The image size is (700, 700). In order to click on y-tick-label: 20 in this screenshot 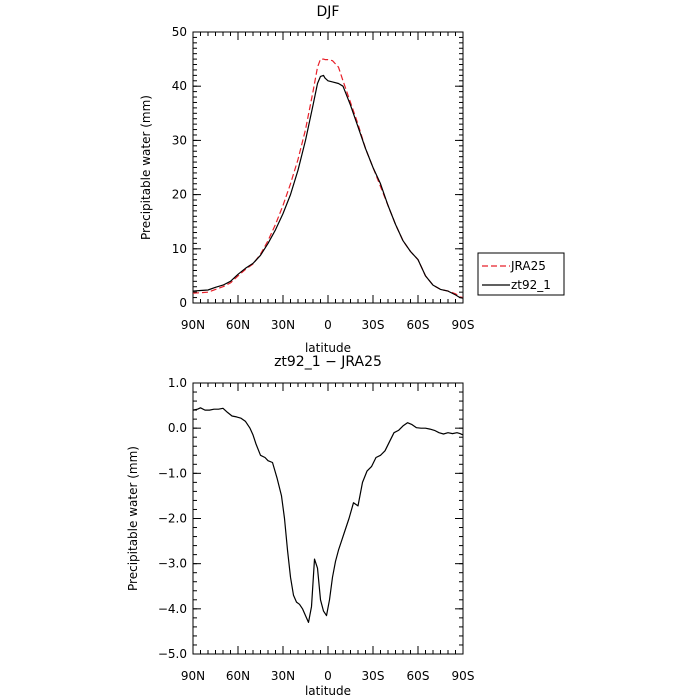, I will do `click(179, 195)`.